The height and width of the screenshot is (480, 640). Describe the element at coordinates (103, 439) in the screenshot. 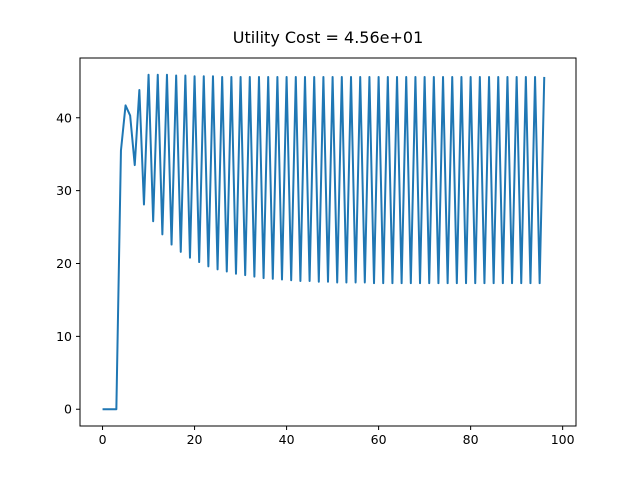

I see `x-tick-label: 0` at that location.